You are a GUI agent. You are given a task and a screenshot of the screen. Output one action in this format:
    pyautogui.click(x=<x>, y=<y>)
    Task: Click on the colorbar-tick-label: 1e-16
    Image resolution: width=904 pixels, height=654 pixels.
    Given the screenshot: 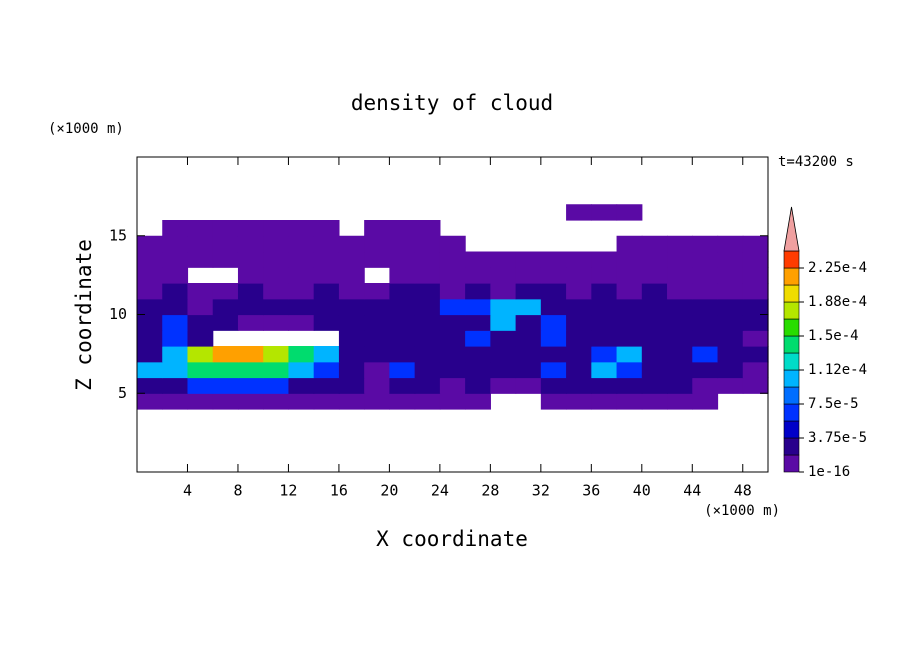 What is the action you would take?
    pyautogui.click(x=829, y=472)
    